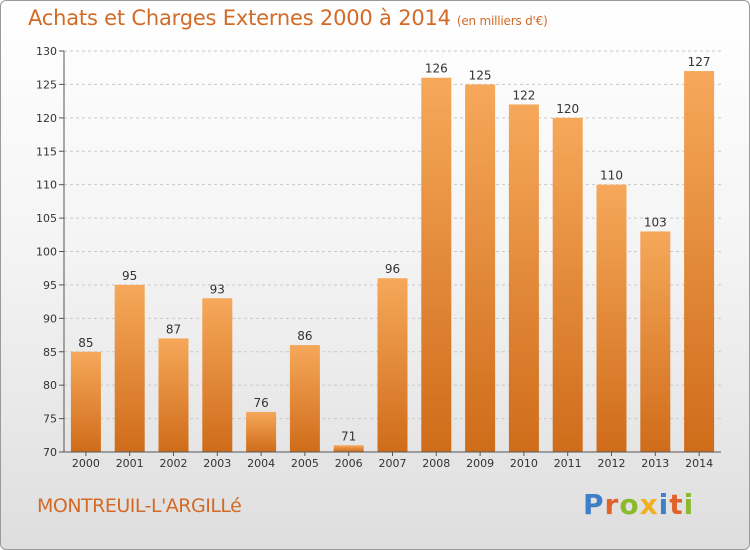  What do you see at coordinates (46, 84) in the screenshot?
I see `y-tick-label: 125` at bounding box center [46, 84].